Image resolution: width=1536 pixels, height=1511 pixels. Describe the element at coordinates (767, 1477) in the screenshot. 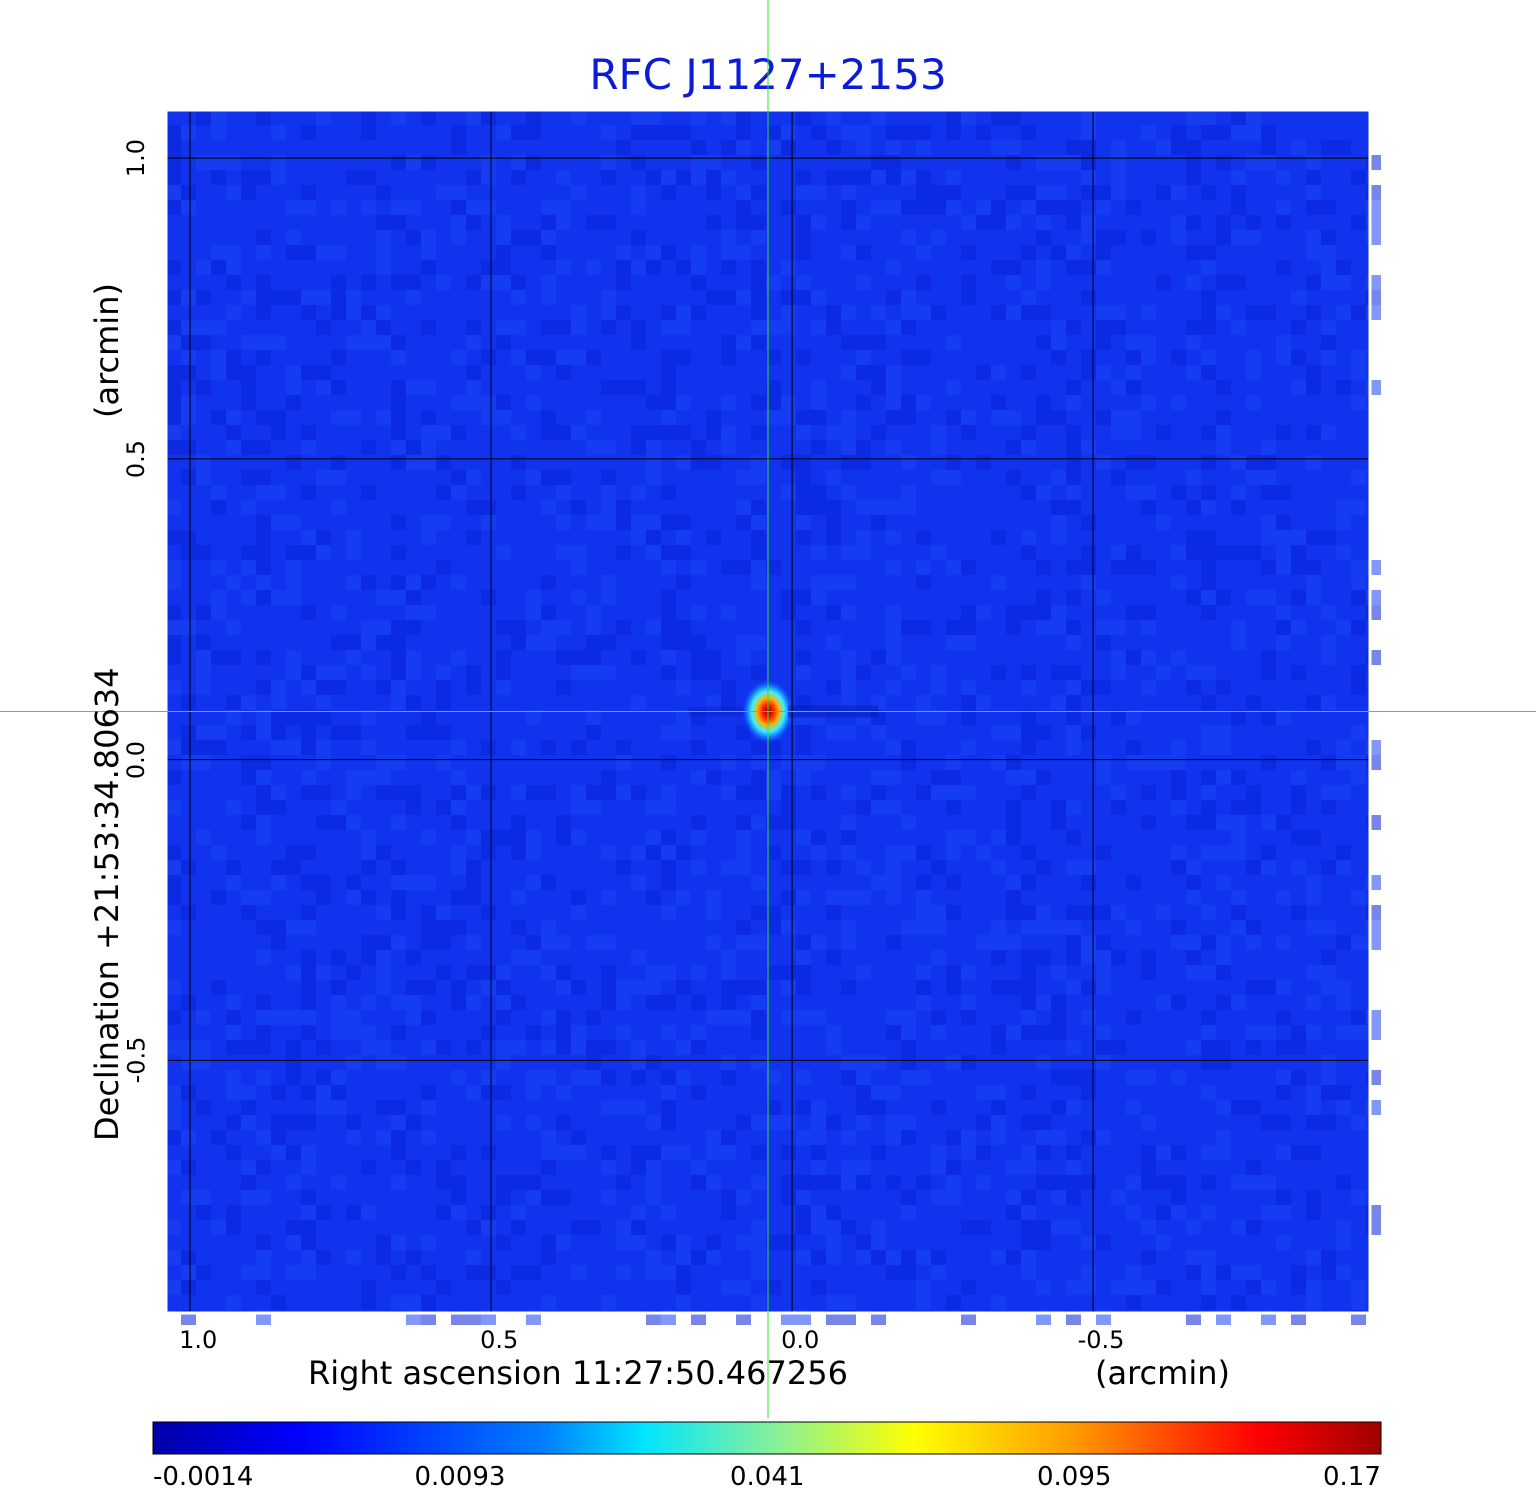

I see `colorbar-tick-label: 0.041` at that location.